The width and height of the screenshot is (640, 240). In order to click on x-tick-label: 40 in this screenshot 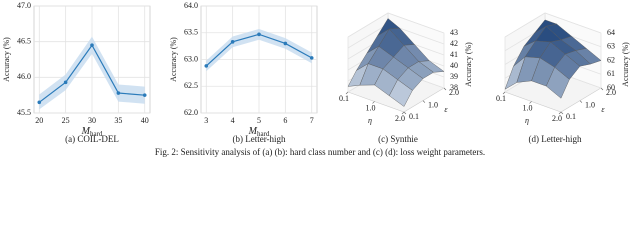, I will do `click(145, 120)`.